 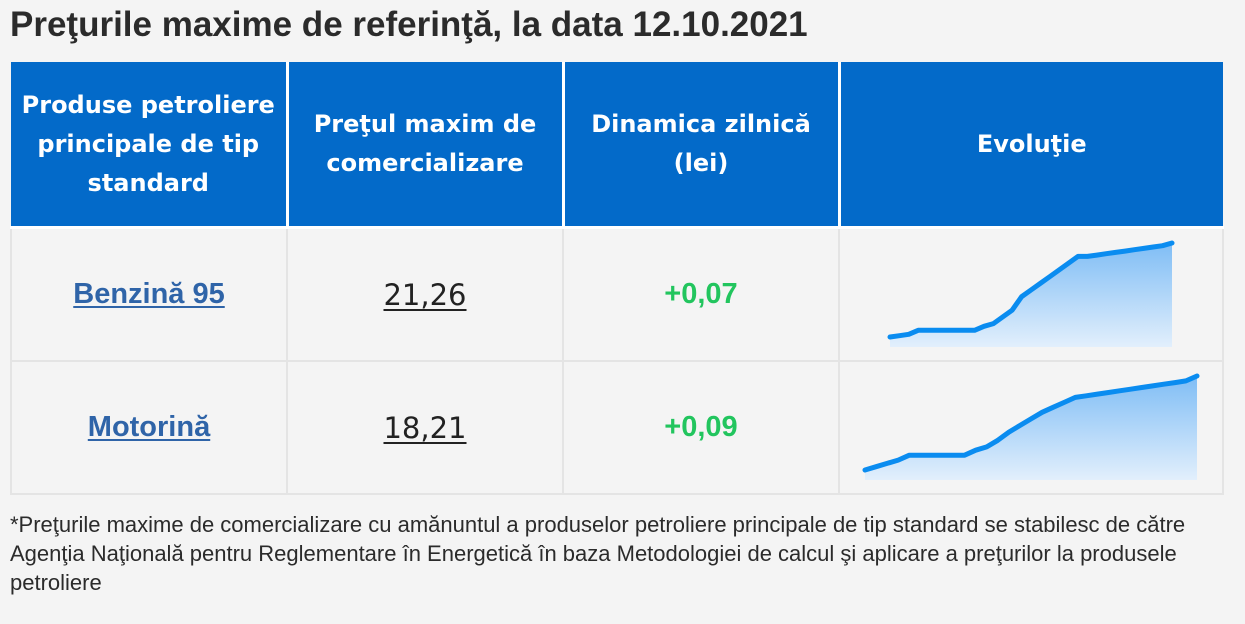 I want to click on product-link-benzina-95: Benzină 95, so click(x=149, y=294).